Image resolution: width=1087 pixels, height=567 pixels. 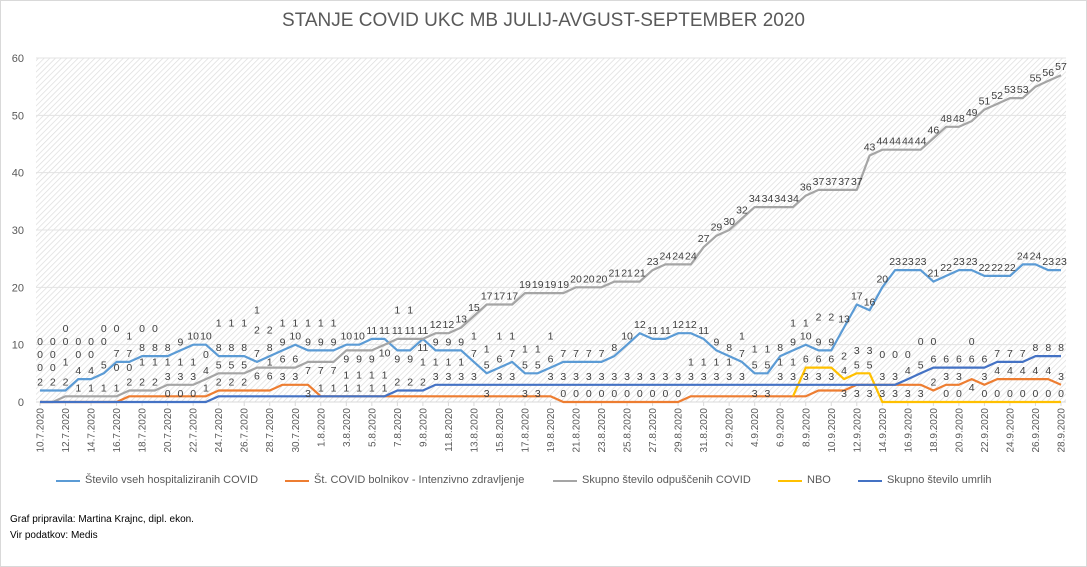 I want to click on legend-discharged: Skupno število odpuščenih COVID, so click(x=652, y=480).